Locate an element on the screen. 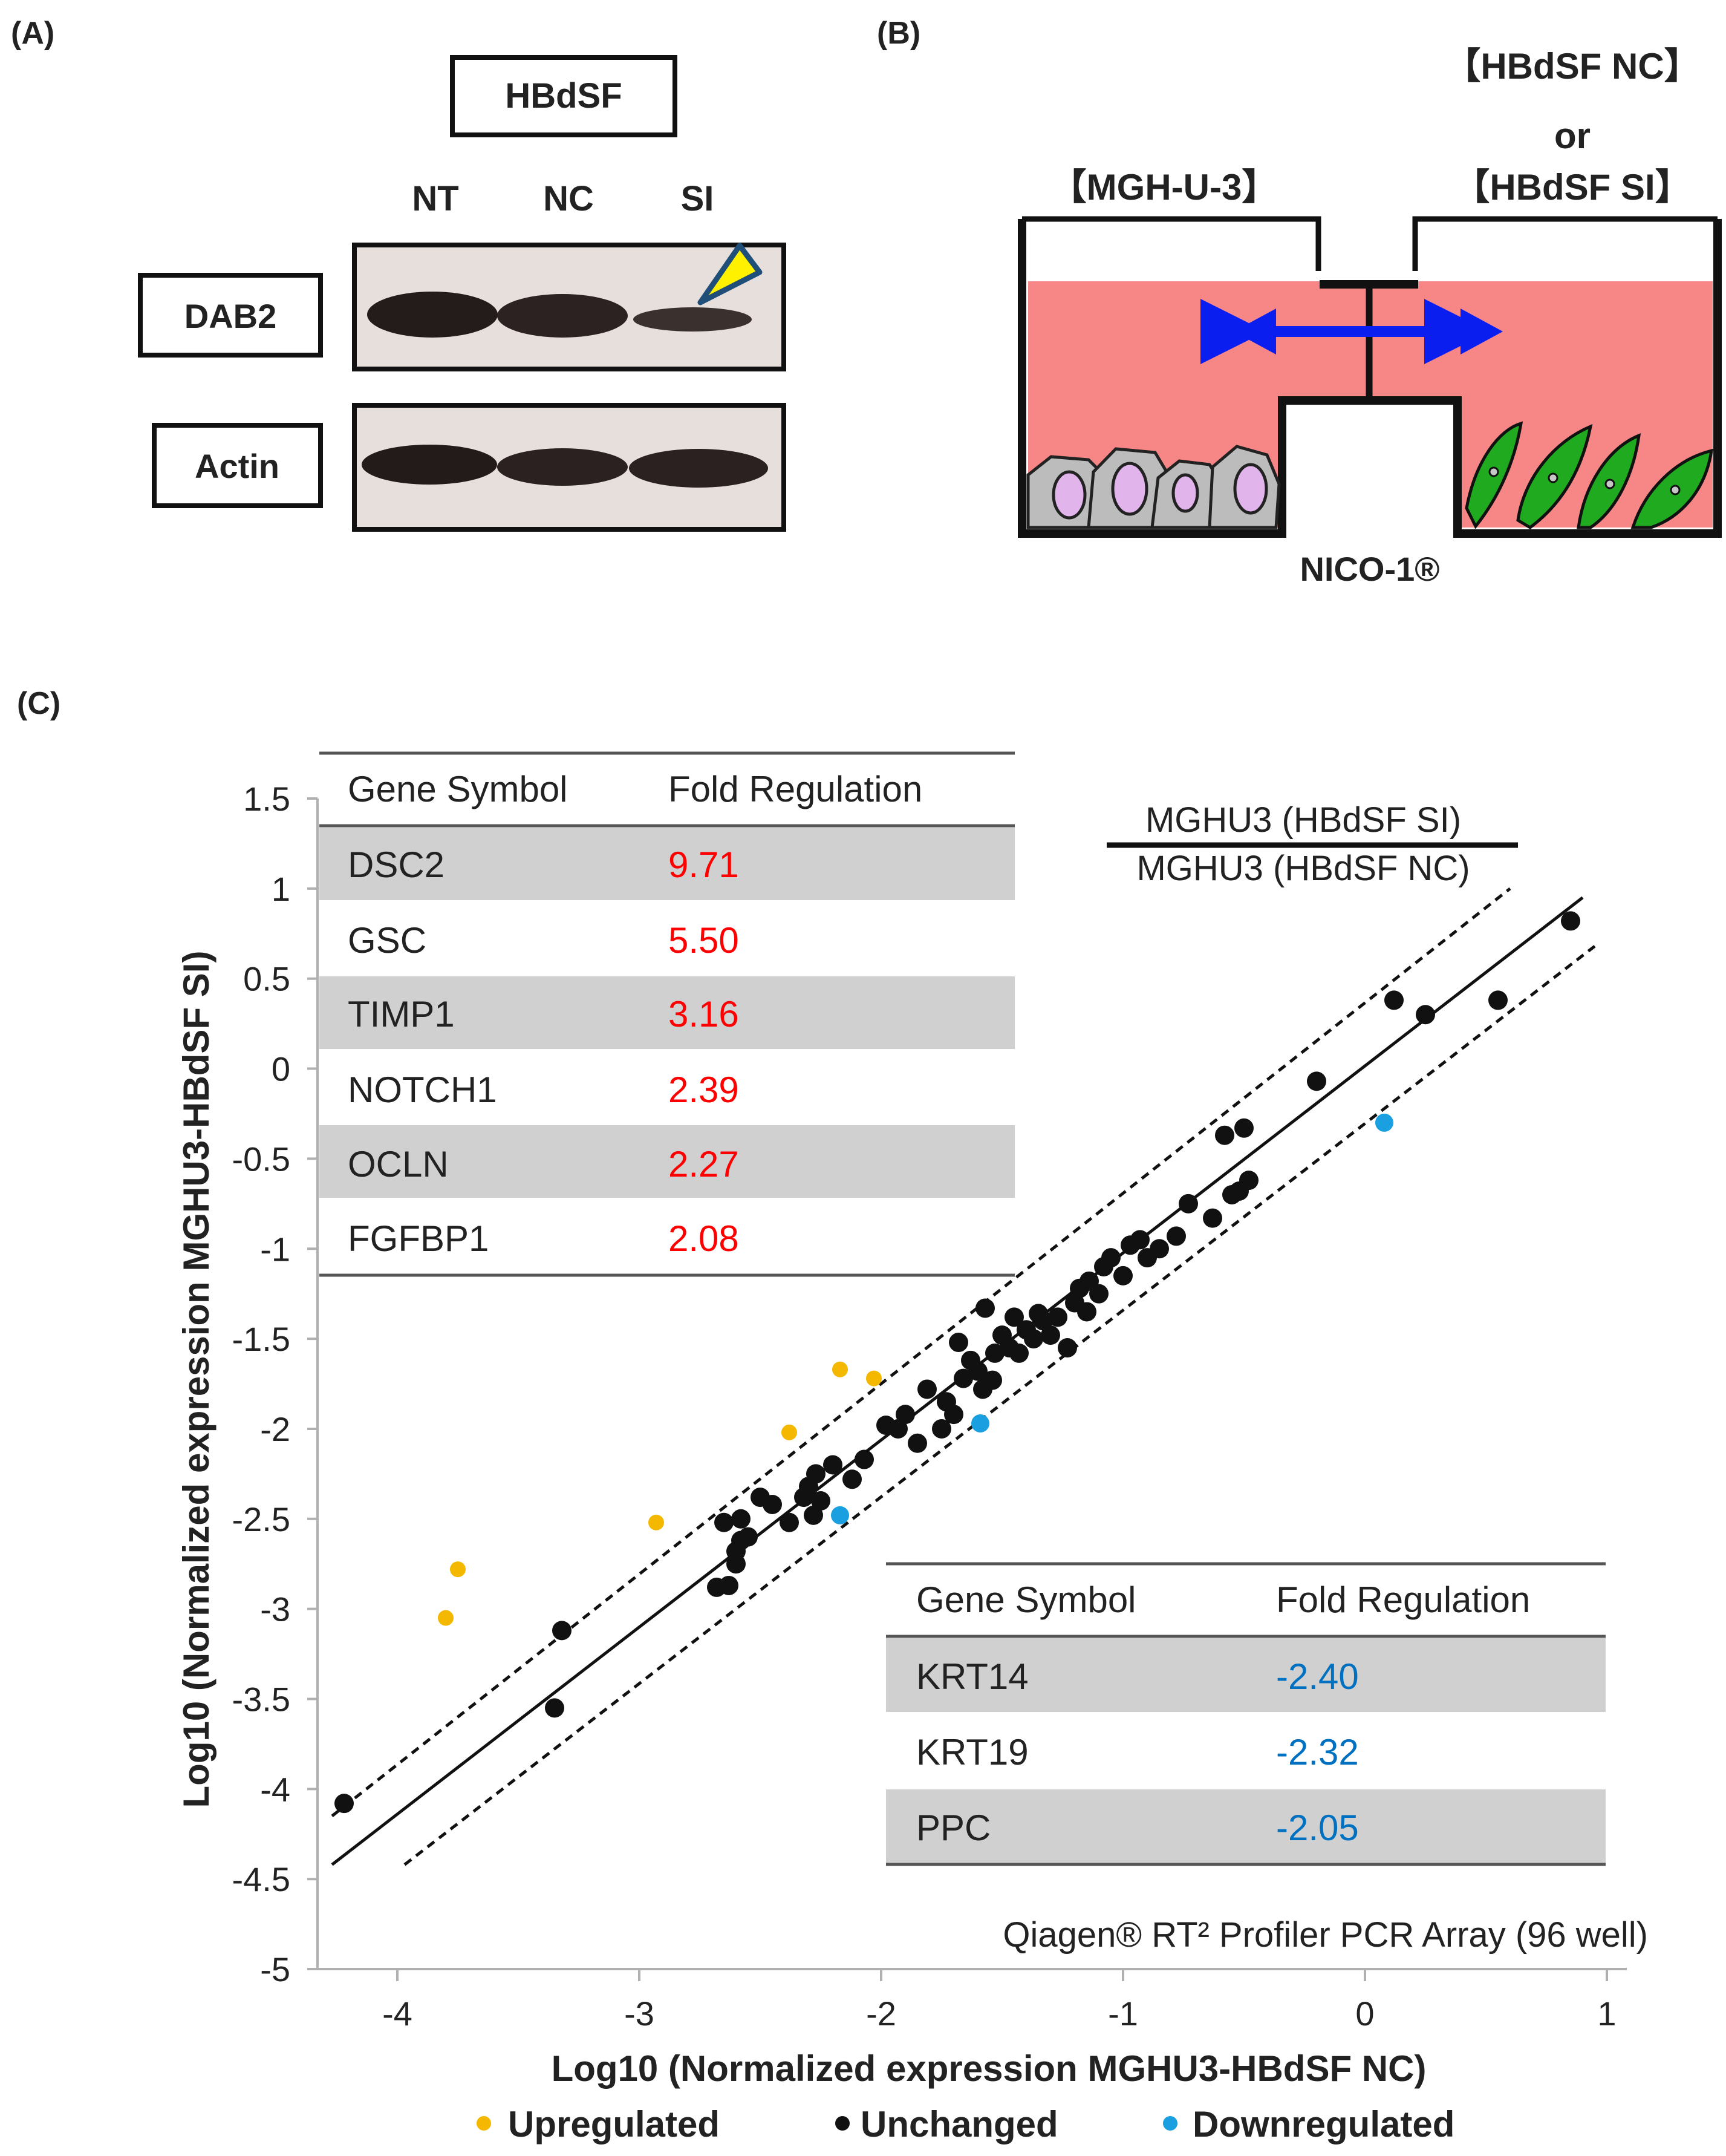 The width and height of the screenshot is (1726, 2156). down-row-fold: -2.05 is located at coordinates (1317, 1828).